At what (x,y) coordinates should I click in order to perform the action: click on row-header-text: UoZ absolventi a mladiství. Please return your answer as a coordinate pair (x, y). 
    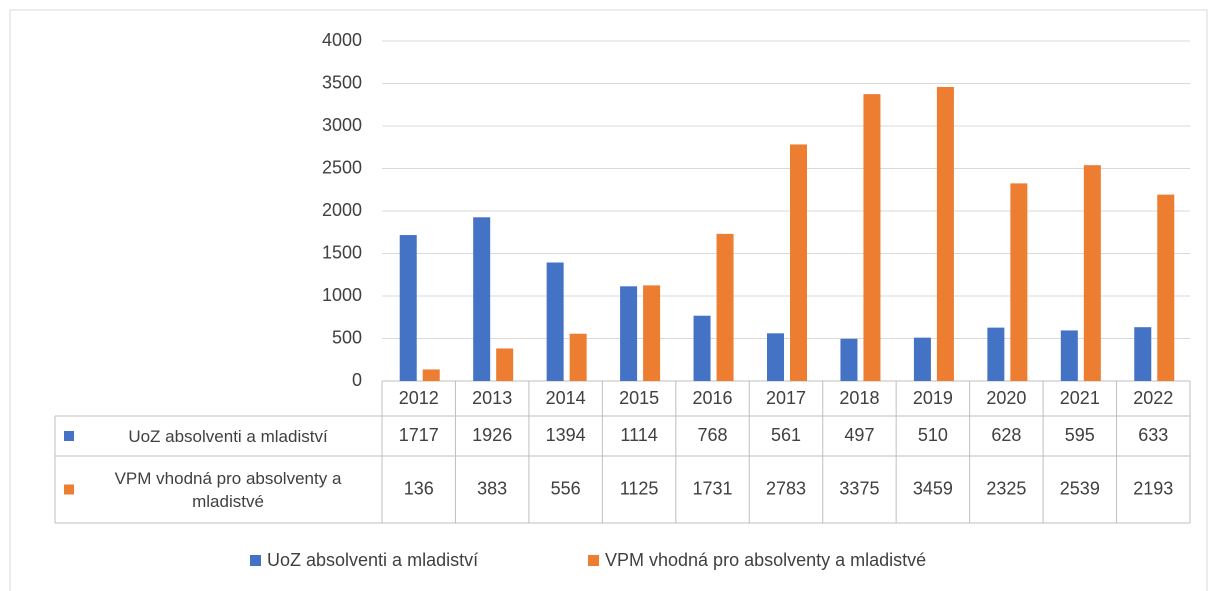
    Looking at the image, I should click on (228, 436).